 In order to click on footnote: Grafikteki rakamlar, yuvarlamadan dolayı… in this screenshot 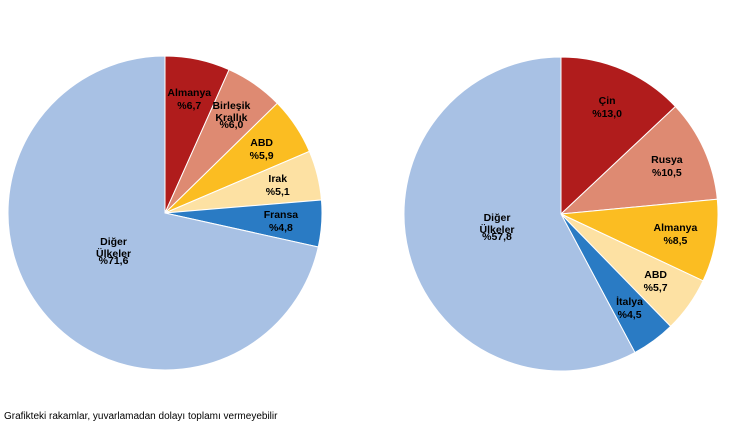, I will do `click(141, 416)`.